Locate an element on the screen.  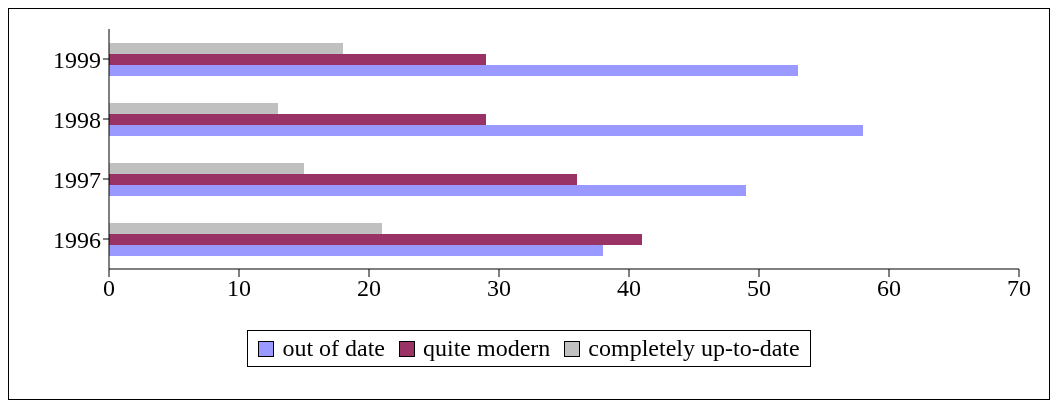
legend-label: completely up-to-date is located at coordinates (694, 348).